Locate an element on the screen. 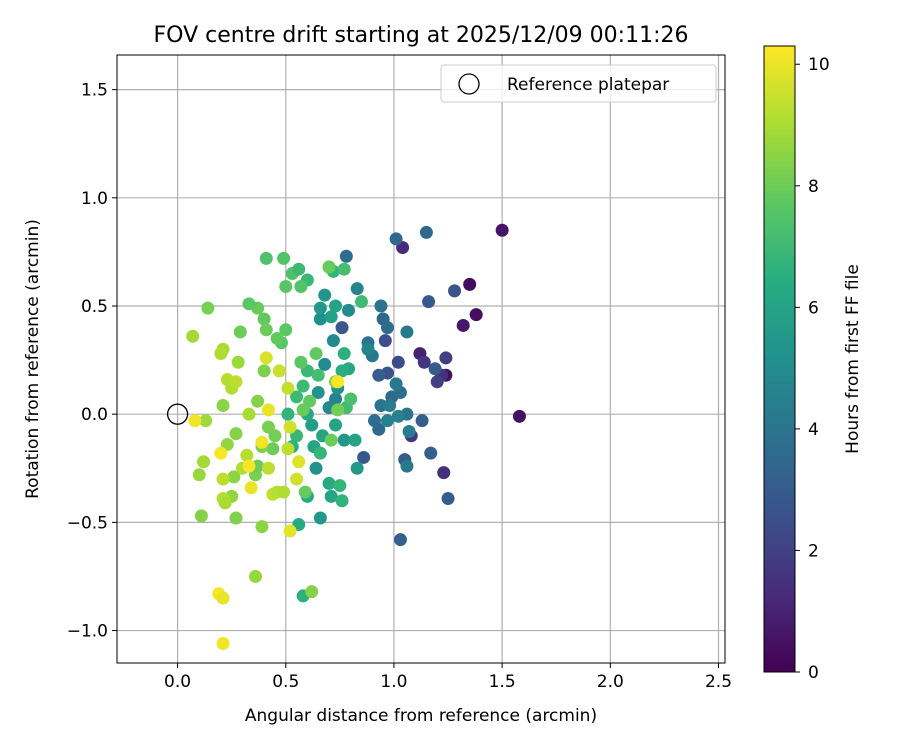 This screenshot has width=900, height=750. x-tick-label: 1.0 is located at coordinates (393, 682).